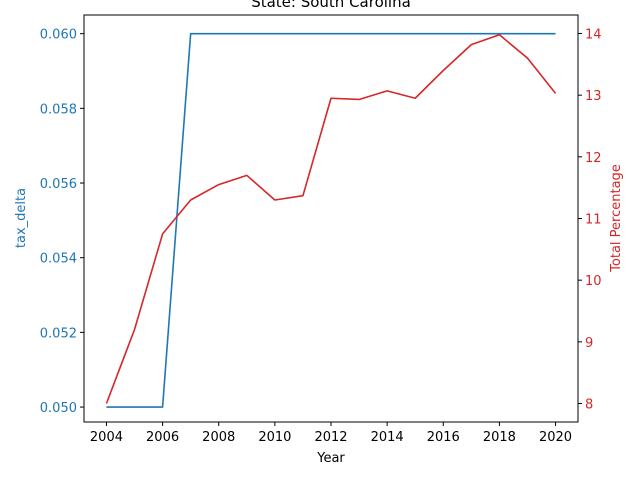 The image size is (640, 480). I want to click on x-tick-label: 2006, so click(162, 437).